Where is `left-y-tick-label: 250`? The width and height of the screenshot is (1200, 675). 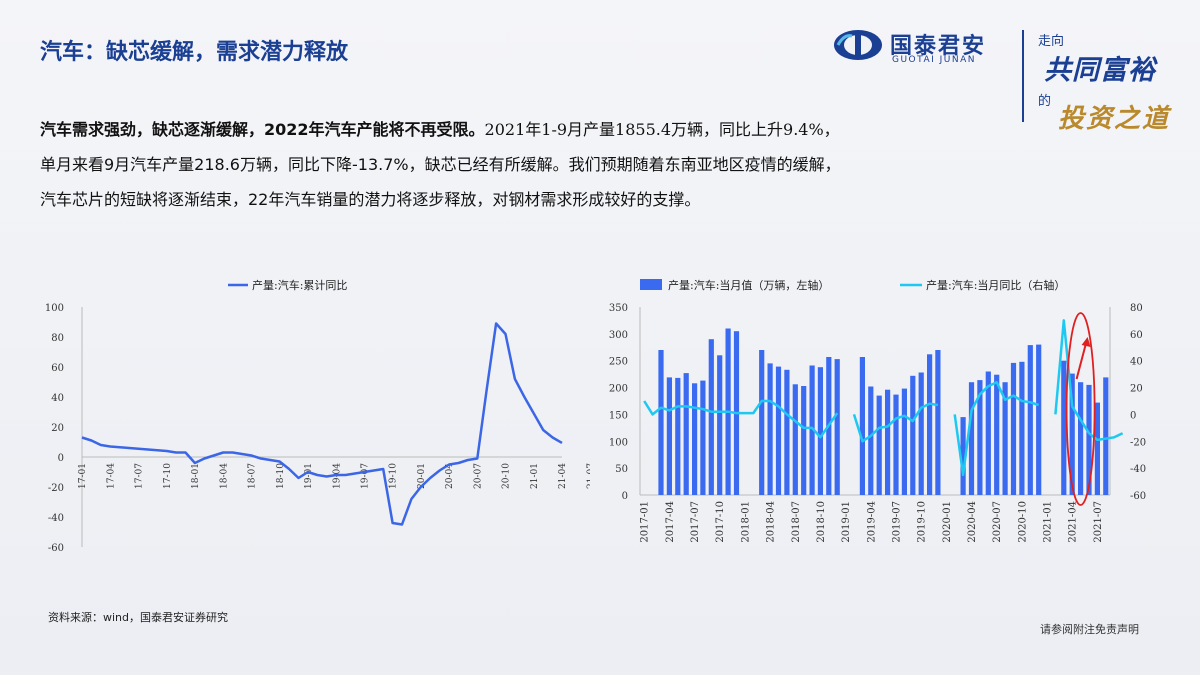
left-y-tick-label: 250 is located at coordinates (618, 362).